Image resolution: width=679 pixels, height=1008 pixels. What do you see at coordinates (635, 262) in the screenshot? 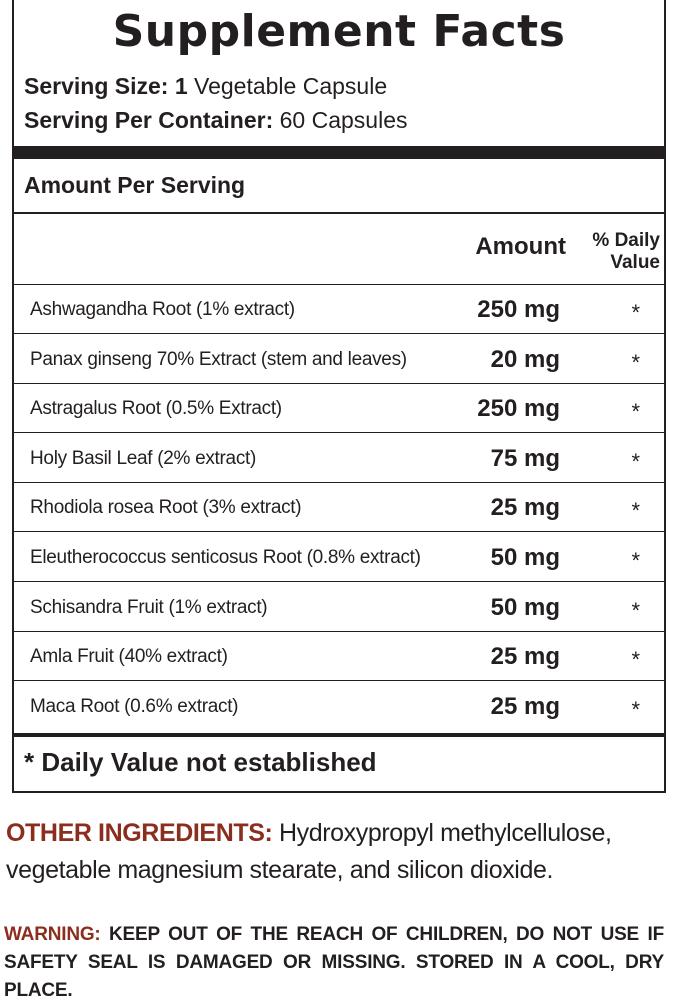
I see `daily-value-header-line2: Value` at bounding box center [635, 262].